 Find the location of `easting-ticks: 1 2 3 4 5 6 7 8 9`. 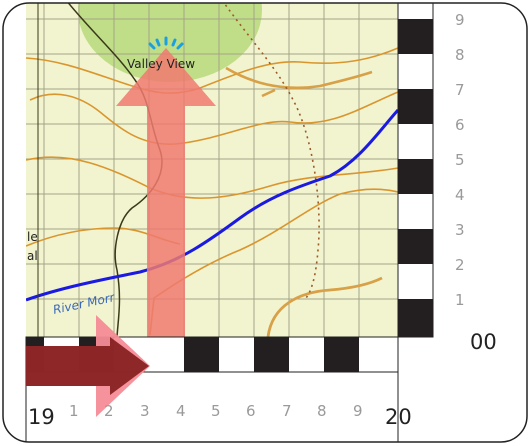

easting-ticks: 1 2 3 4 5 6 7 8 9 is located at coordinates (216, 411).